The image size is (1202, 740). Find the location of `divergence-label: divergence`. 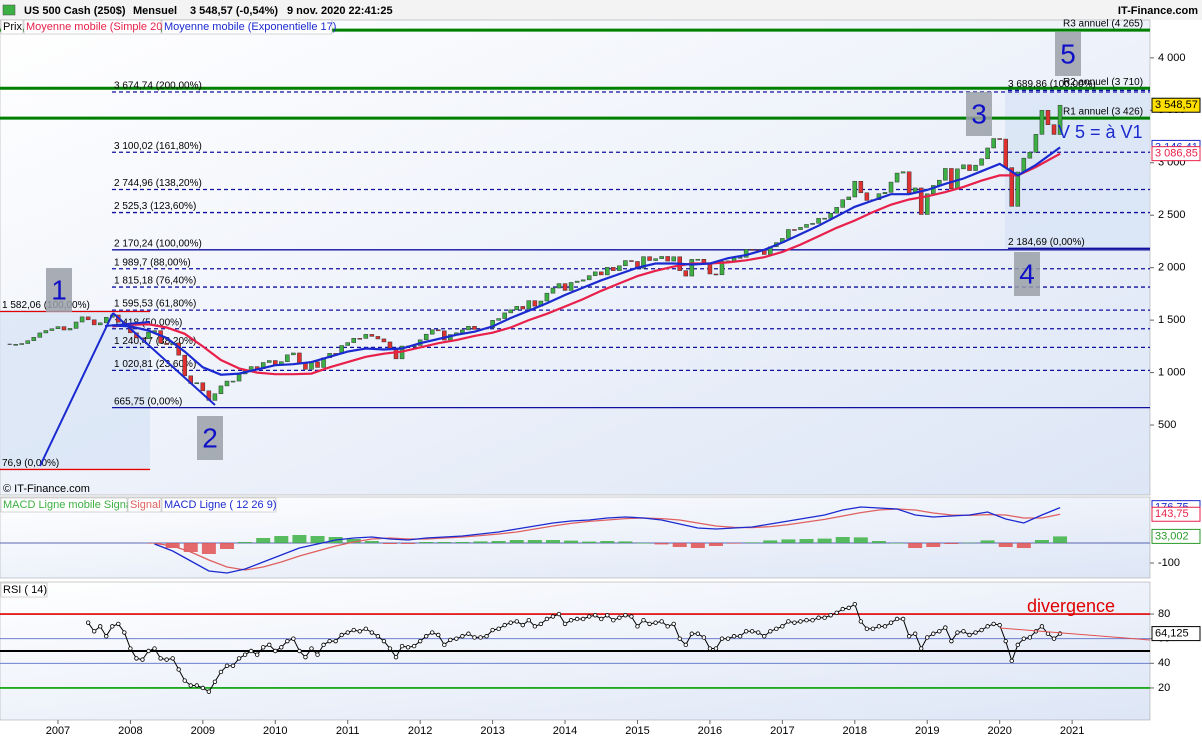

divergence-label: divergence is located at coordinates (1071, 606).